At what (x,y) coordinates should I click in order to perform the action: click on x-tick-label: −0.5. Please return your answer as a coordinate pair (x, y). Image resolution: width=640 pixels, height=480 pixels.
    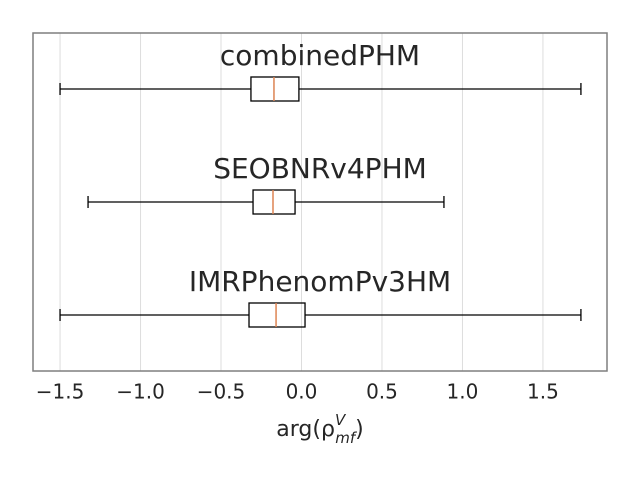
    Looking at the image, I should click on (221, 392).